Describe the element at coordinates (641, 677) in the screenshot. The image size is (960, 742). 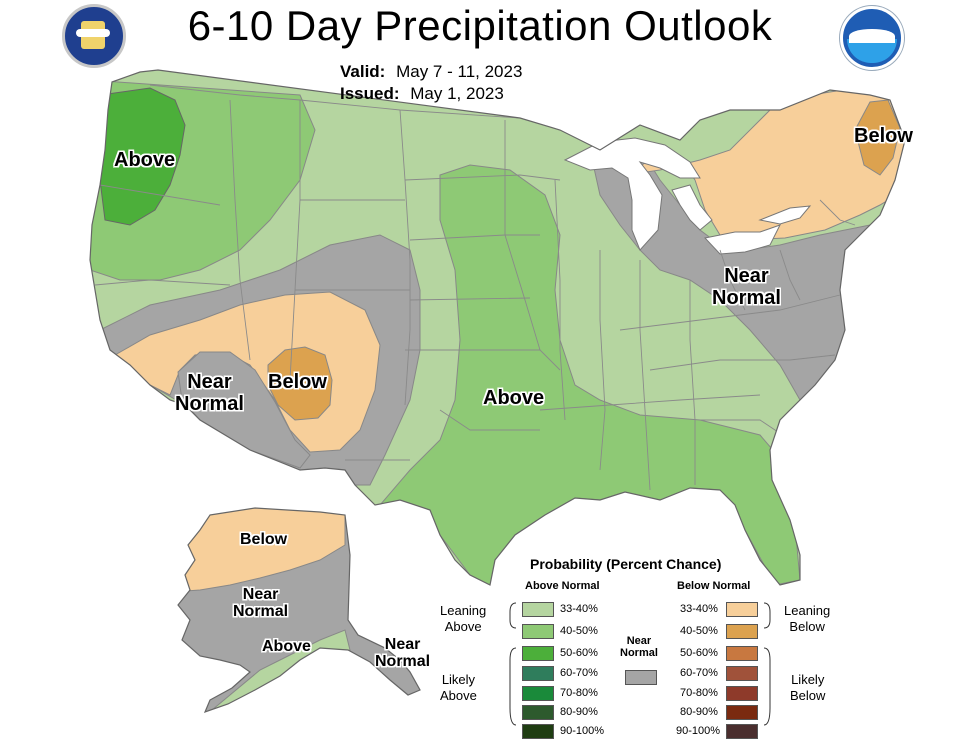
I see `legend-near-normal-swatch` at that location.